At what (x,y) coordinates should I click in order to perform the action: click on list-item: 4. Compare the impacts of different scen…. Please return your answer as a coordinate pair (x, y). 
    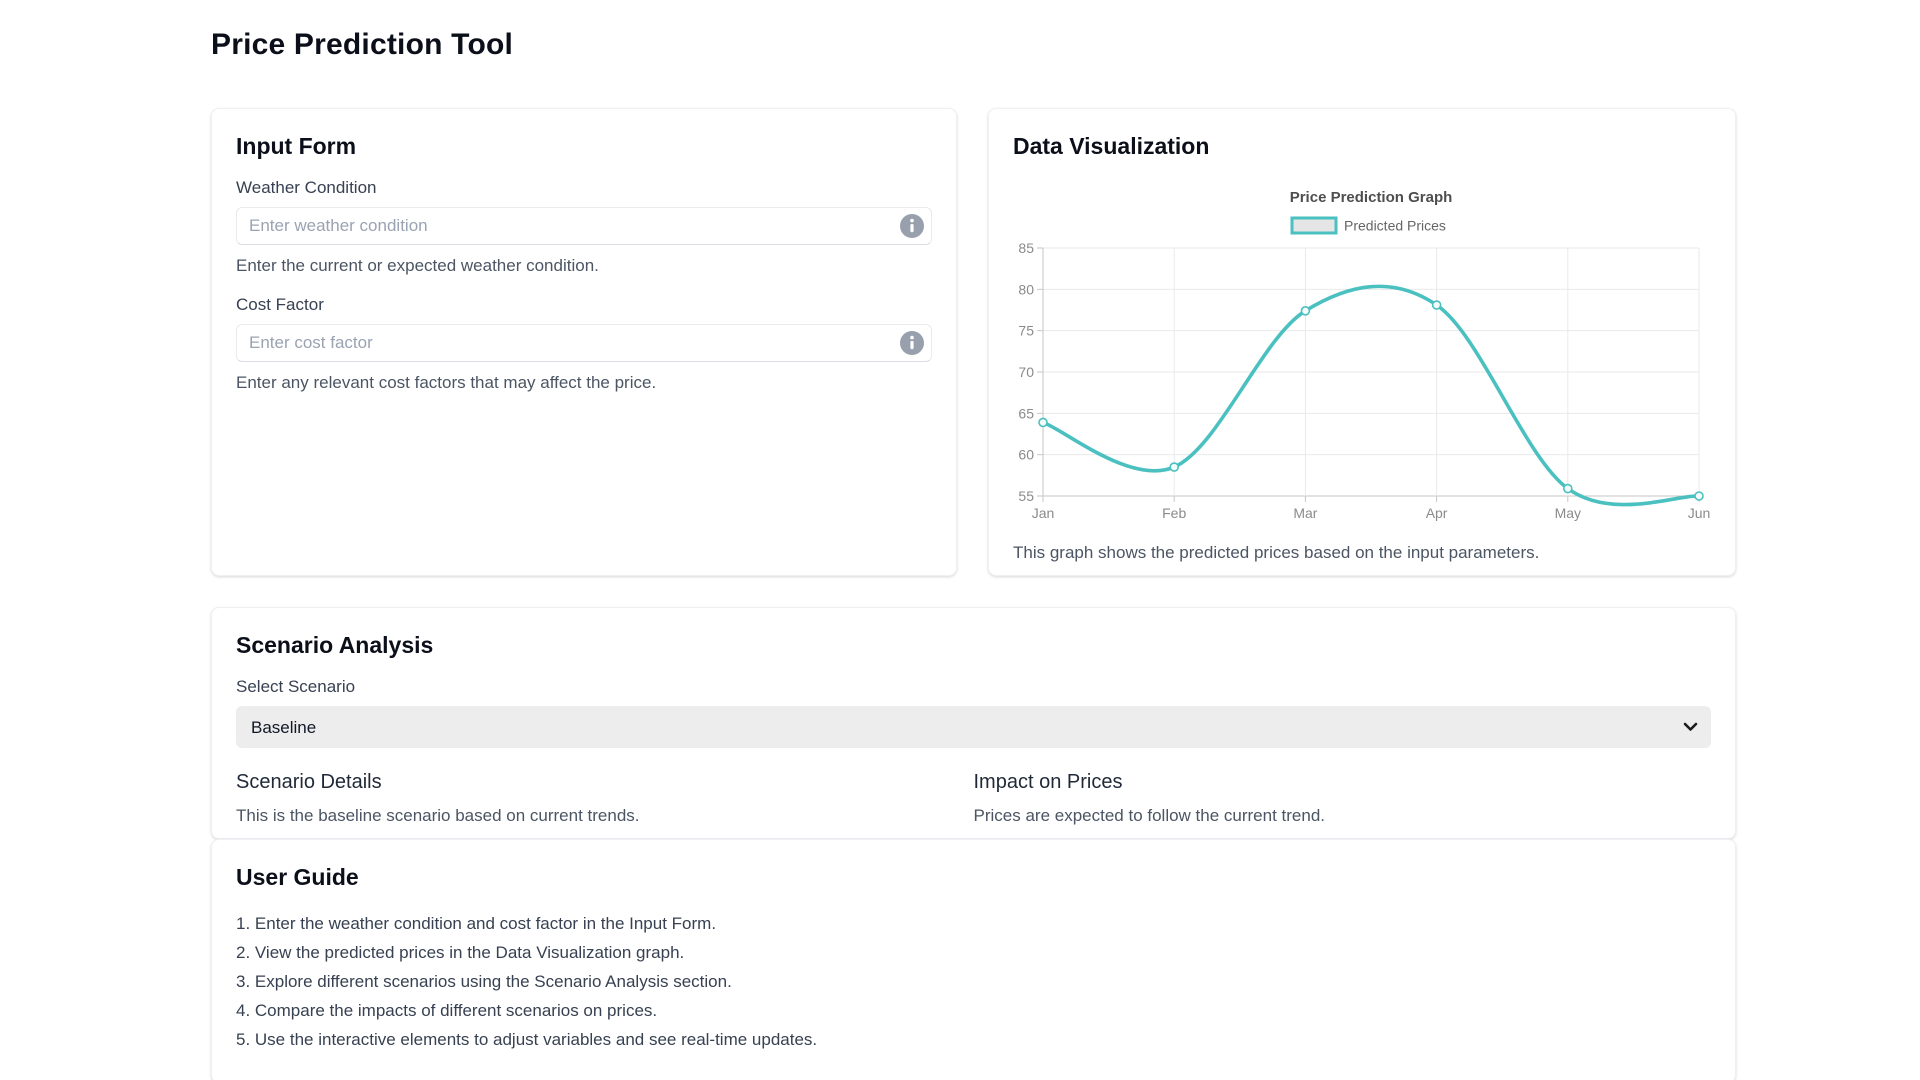
    Looking at the image, I should click on (447, 1011).